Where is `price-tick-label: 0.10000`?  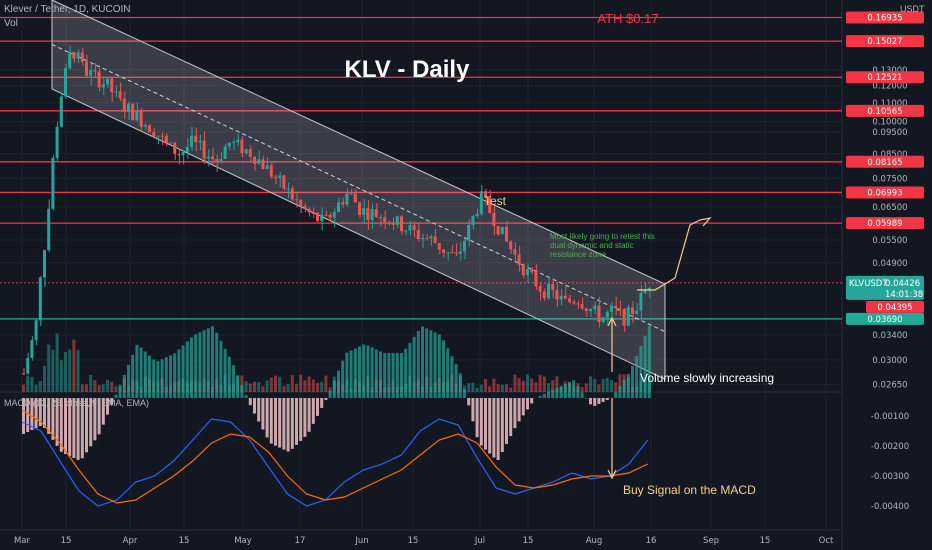 price-tick-label: 0.10000 is located at coordinates (889, 123).